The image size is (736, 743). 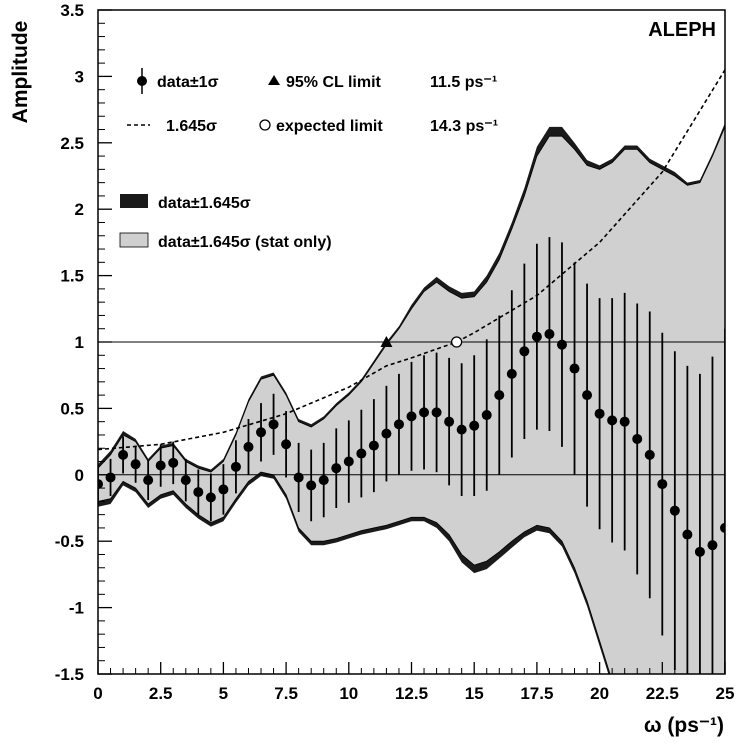 What do you see at coordinates (386, 341) in the screenshot?
I see `95cl-limit-marker` at bounding box center [386, 341].